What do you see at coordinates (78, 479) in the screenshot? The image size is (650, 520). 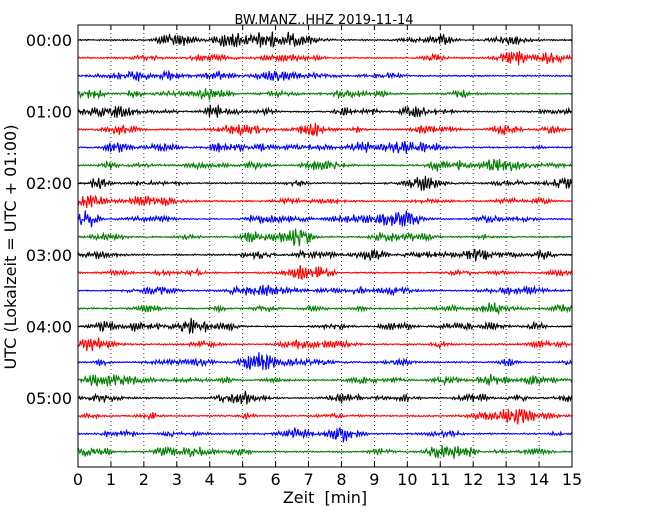 I see `x-tick-label: 0` at bounding box center [78, 479].